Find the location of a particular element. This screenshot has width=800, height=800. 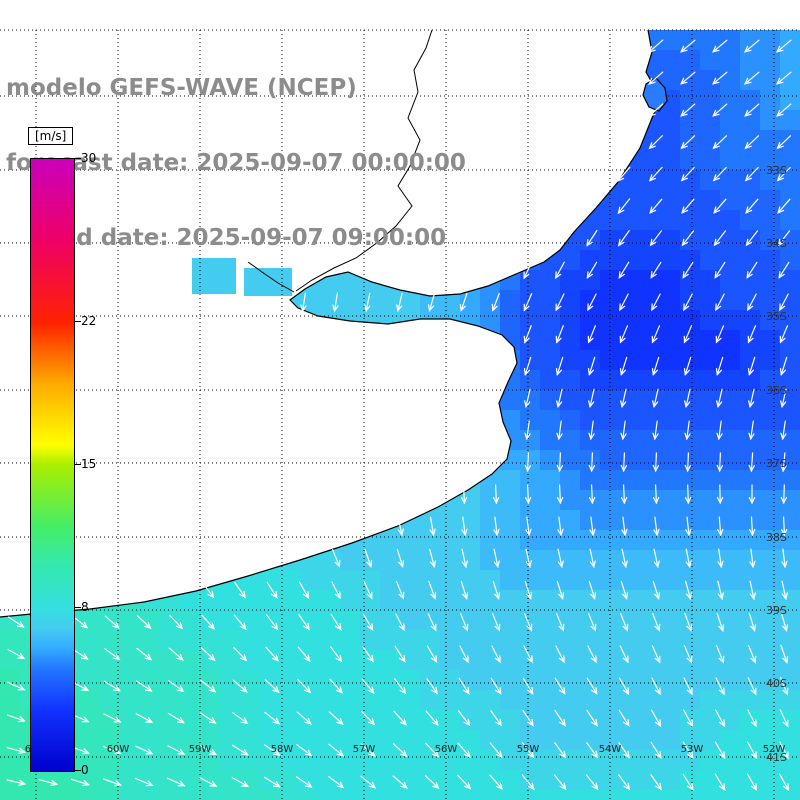

lat-tick-label: 37S is located at coordinates (776, 463).